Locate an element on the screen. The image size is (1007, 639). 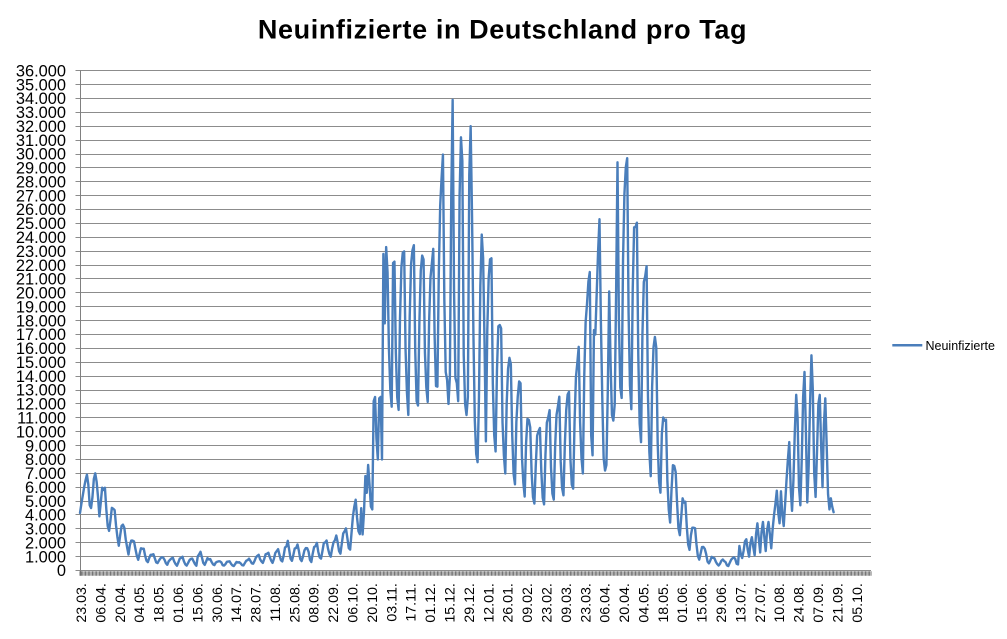
svg-text: 03.11. is located at coordinates (392, 602).